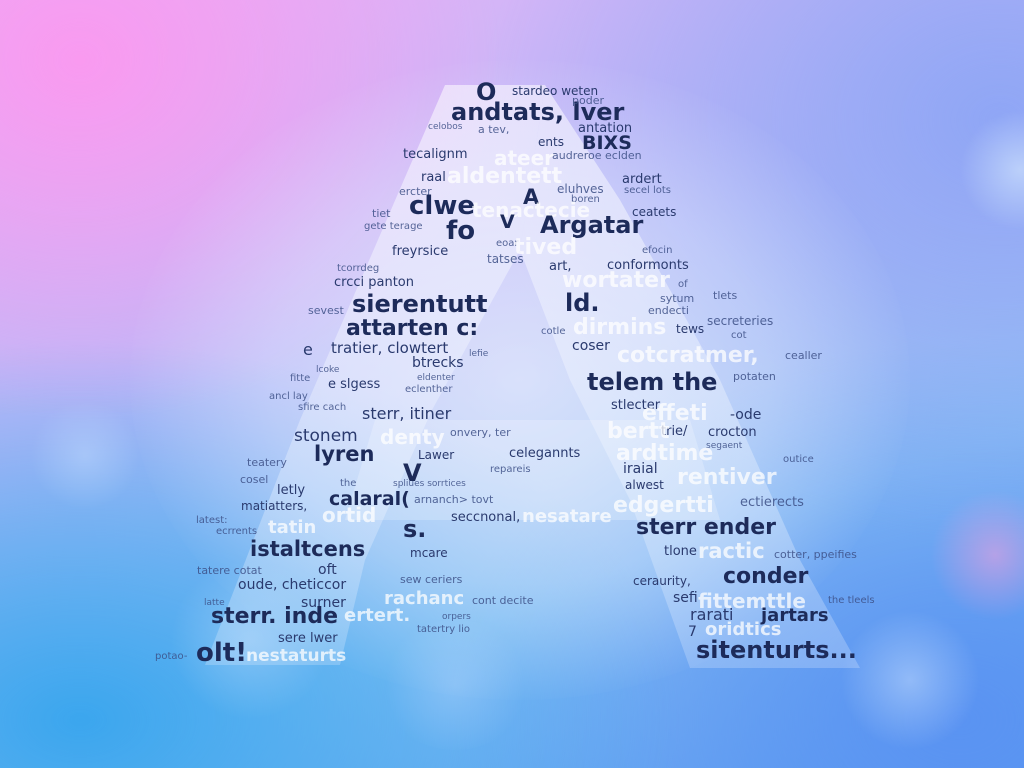 The height and width of the screenshot is (768, 1024). What do you see at coordinates (739, 335) in the screenshot?
I see `cloud-word: cot` at bounding box center [739, 335].